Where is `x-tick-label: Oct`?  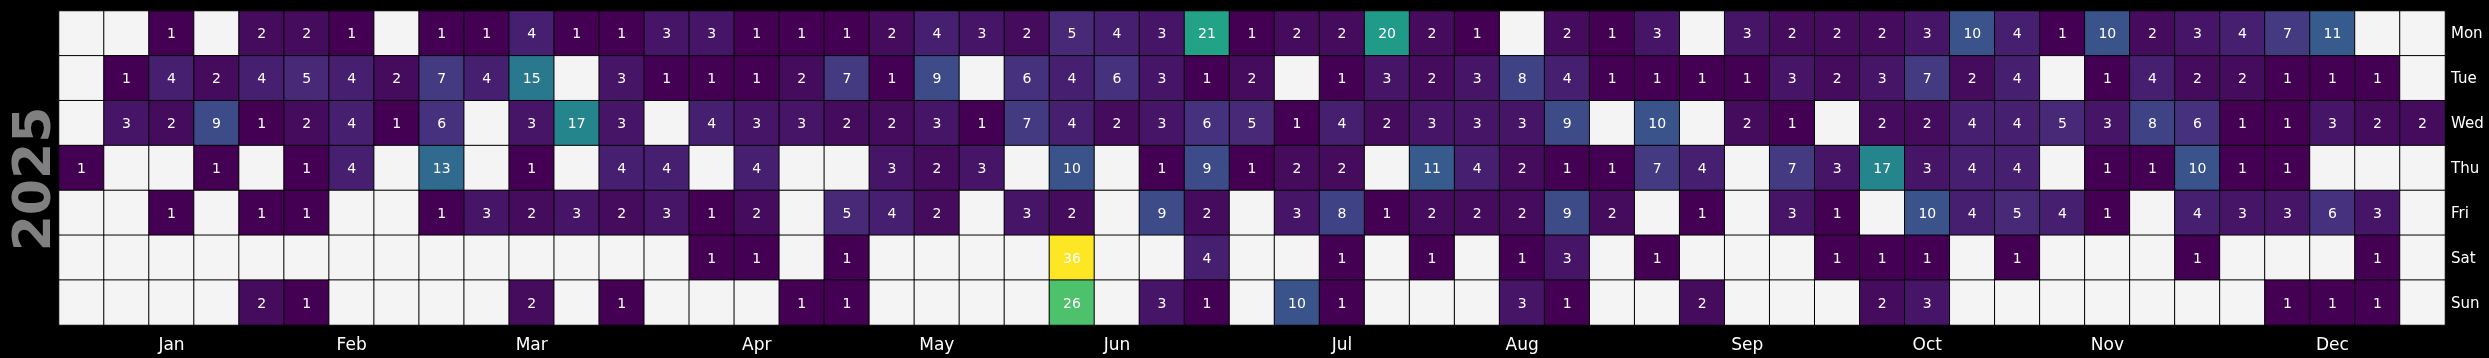 x-tick-label: Oct is located at coordinates (1927, 343).